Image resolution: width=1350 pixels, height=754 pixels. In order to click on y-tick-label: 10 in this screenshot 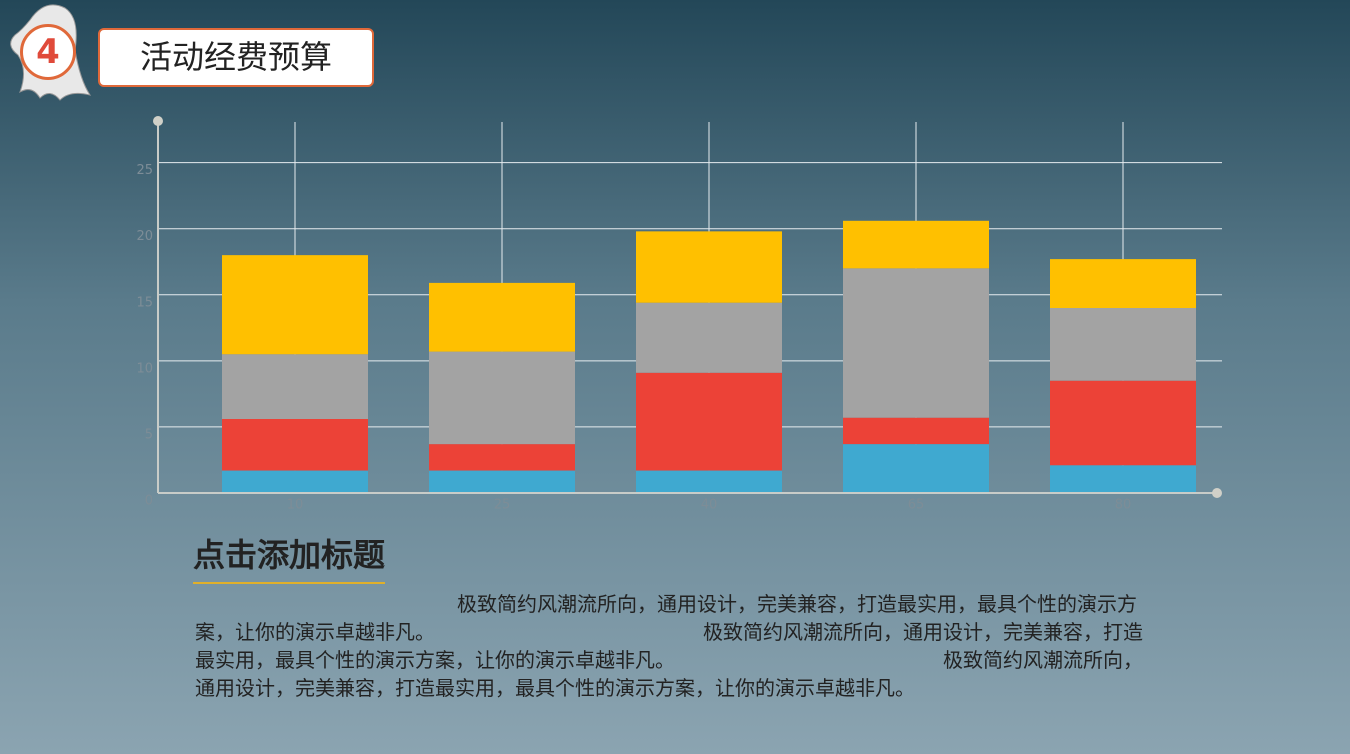, I will do `click(144, 368)`.